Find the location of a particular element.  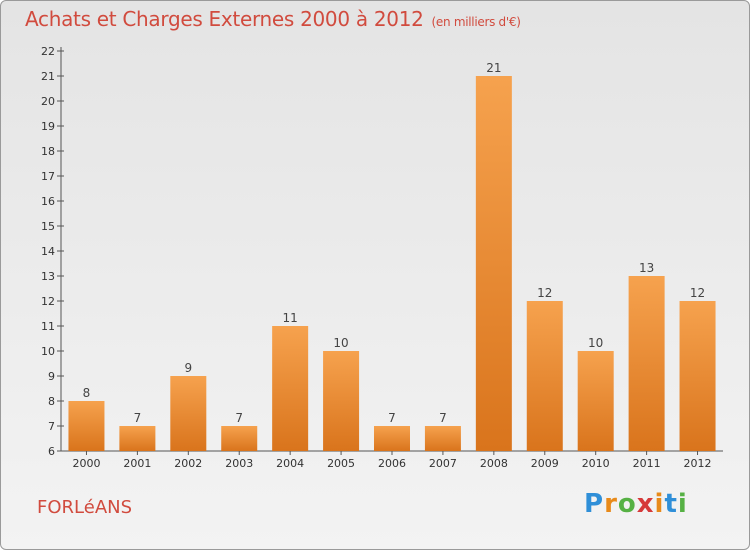

x-tick-label: 2010 is located at coordinates (596, 463).